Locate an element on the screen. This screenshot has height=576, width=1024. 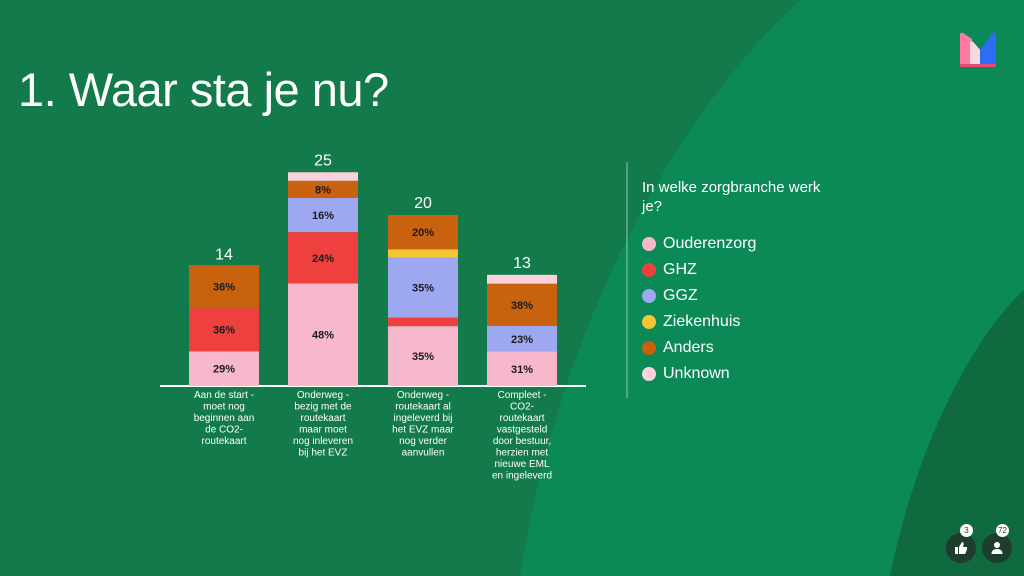
category-label-line: vastgesteld is located at coordinates (522, 430).